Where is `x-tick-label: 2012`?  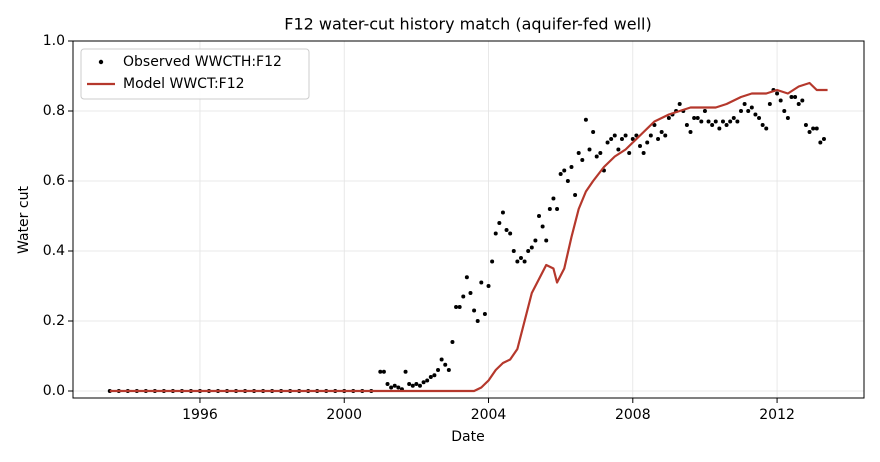 x-tick-label: 2012 is located at coordinates (777, 415).